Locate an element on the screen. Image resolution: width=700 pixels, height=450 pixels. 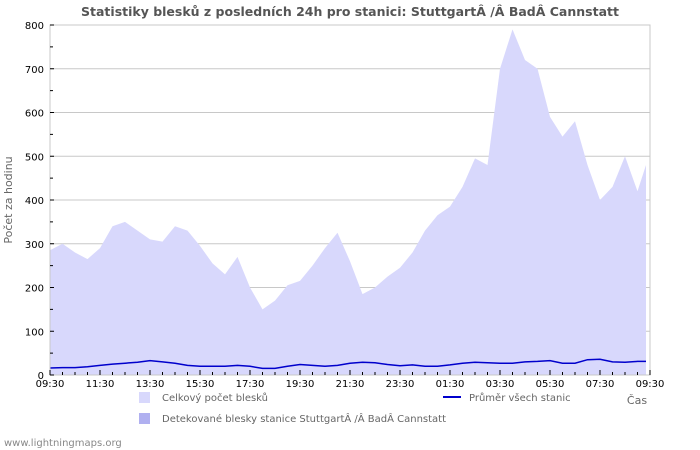
y-axis-label: Počet za hodinu is located at coordinates (8, 199).